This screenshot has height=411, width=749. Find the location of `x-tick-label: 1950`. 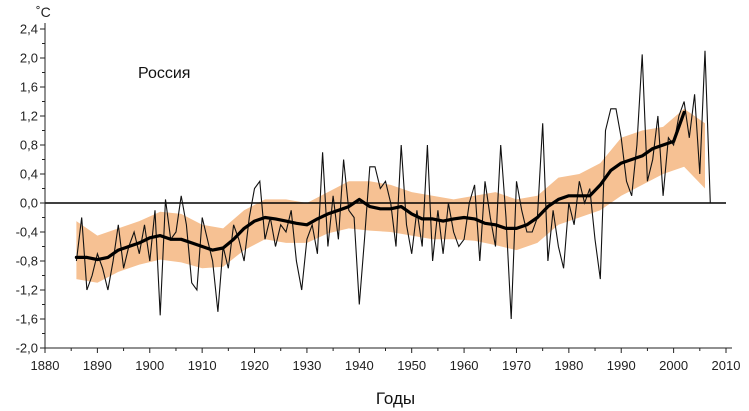

x-tick-label: 1950 is located at coordinates (411, 365).